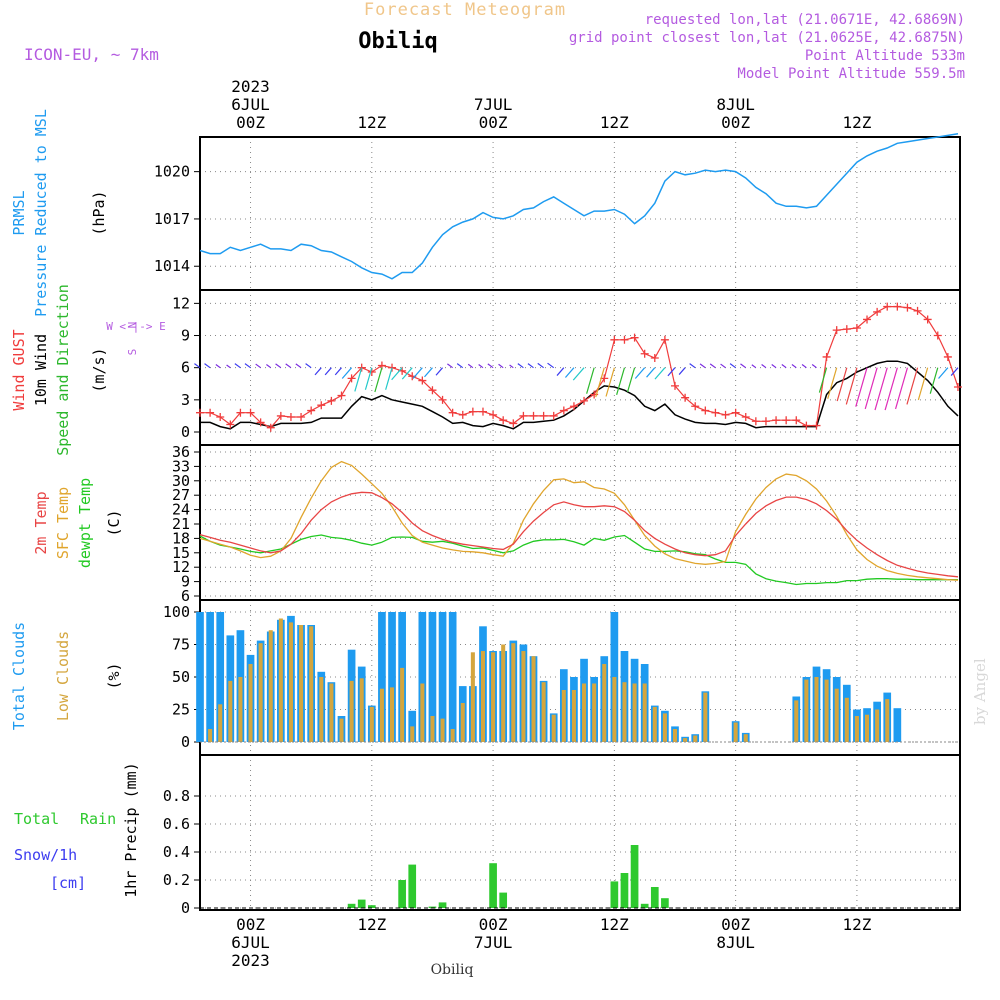 The width and height of the screenshot is (1000, 1000). Describe the element at coordinates (578, 560) in the screenshot. I see `dewpt-line` at that location.